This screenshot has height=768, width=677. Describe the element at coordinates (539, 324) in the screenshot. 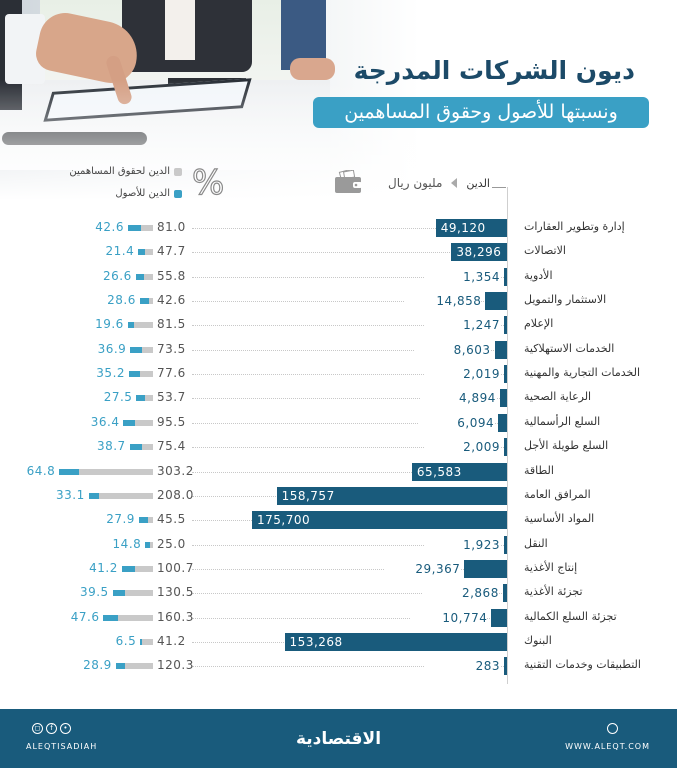

I see `category-label: الإعلام` at that location.